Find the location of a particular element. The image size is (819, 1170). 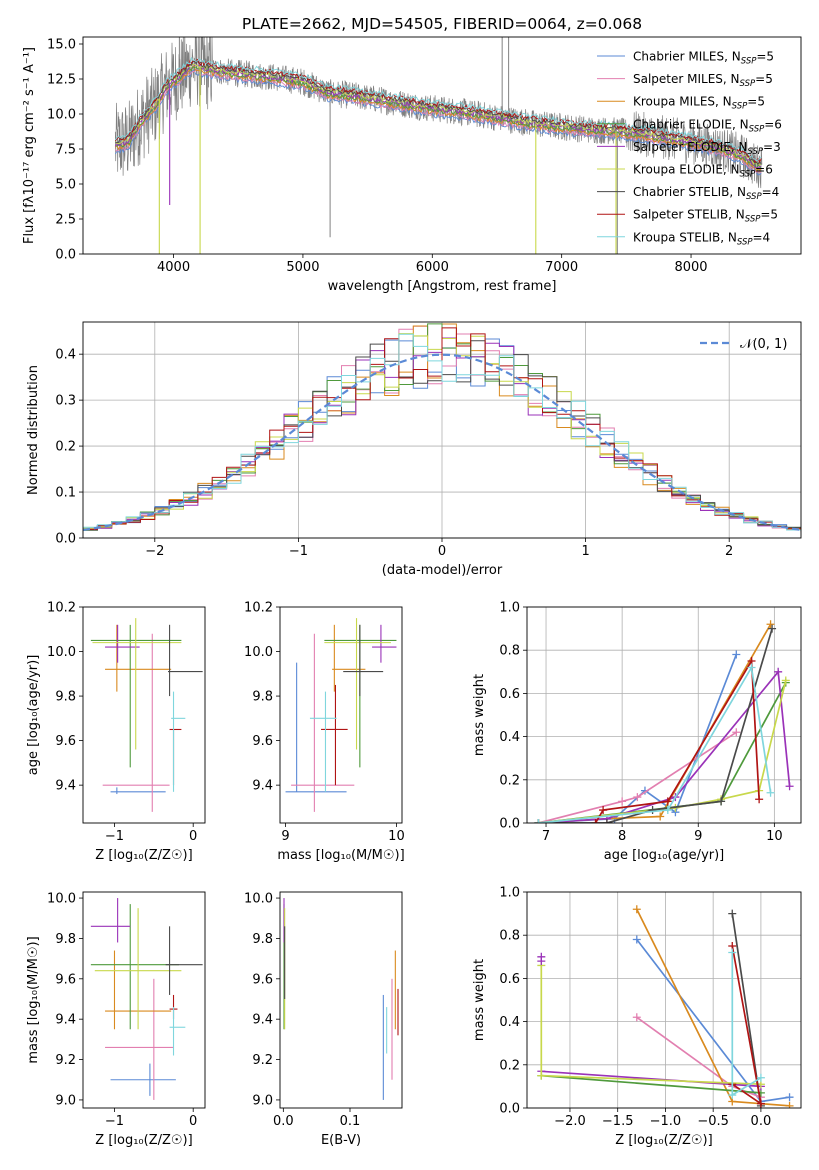

ticks: 0.0 0.1 9.0 9.2 9.4 9.6 9.8 10.0 is located at coordinates (302, 1010).